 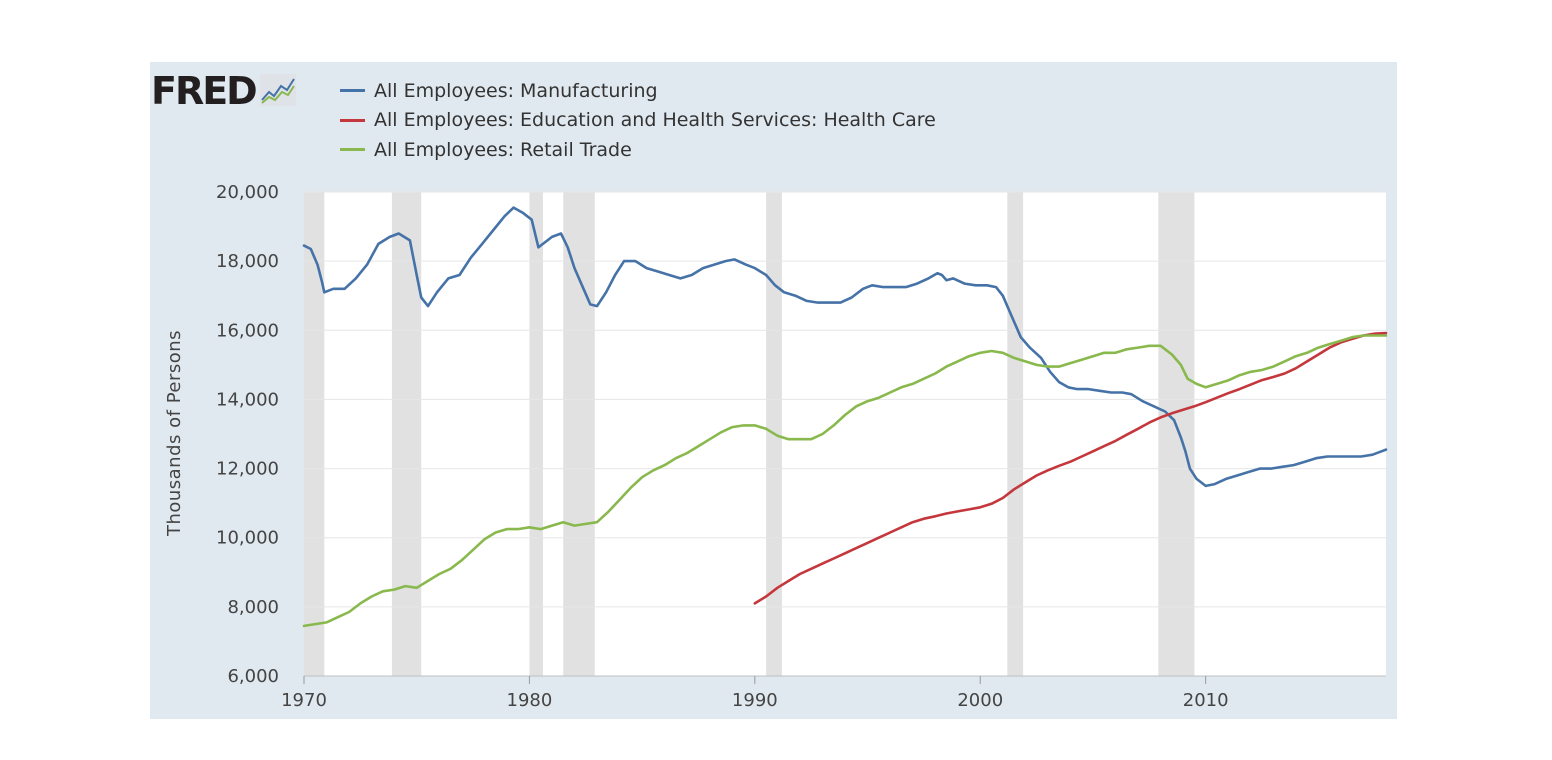 What do you see at coordinates (253, 607) in the screenshot?
I see `y-tick-label: 8,000` at bounding box center [253, 607].